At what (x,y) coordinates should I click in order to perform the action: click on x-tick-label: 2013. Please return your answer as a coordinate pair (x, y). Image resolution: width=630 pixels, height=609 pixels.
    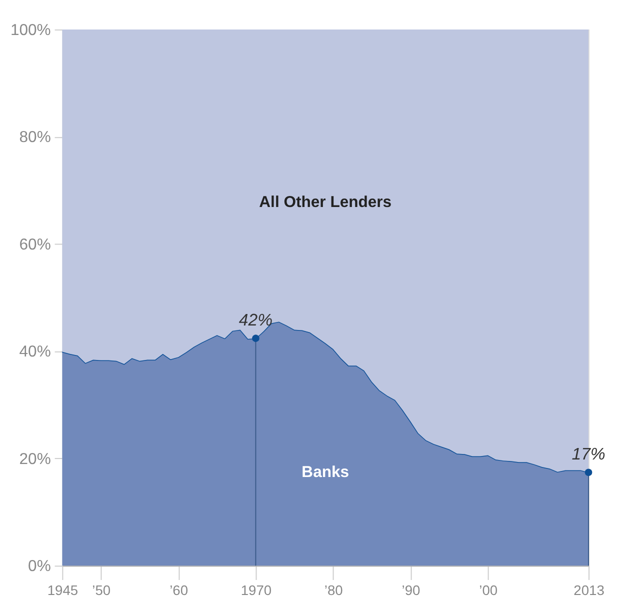
    Looking at the image, I should click on (589, 590).